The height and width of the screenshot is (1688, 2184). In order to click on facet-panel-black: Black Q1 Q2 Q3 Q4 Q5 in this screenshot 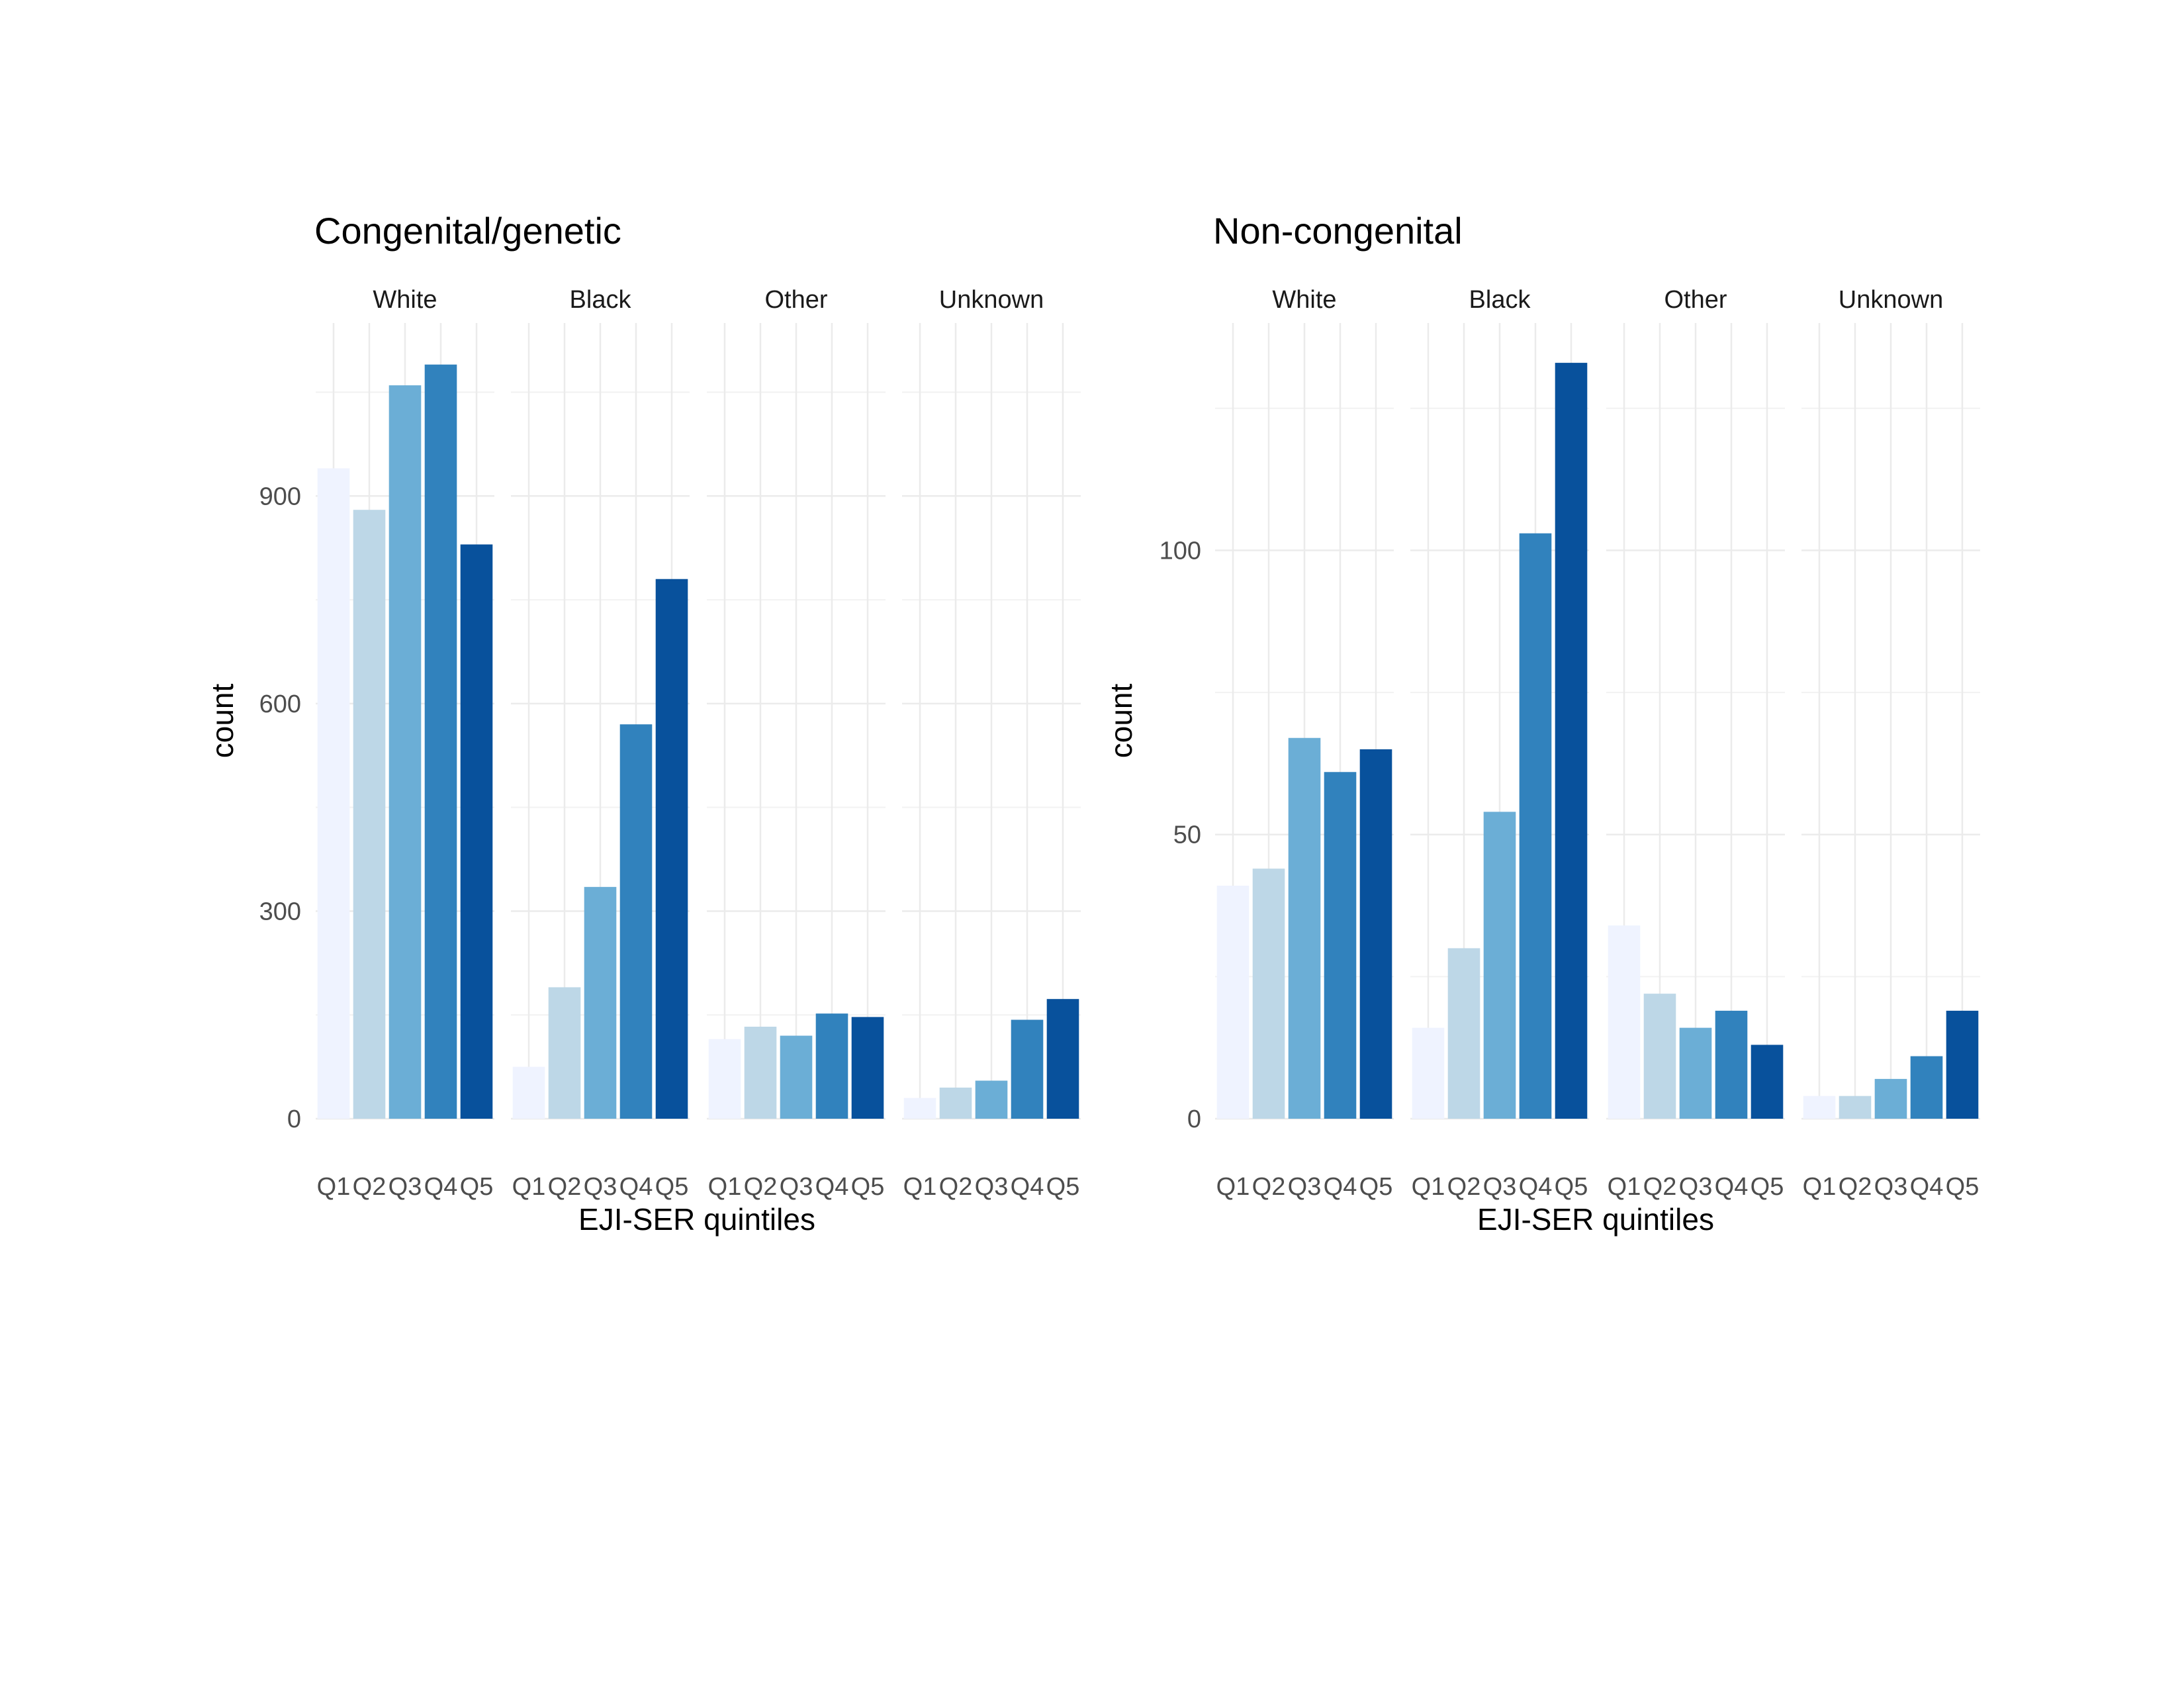, I will do `click(1499, 743)`.